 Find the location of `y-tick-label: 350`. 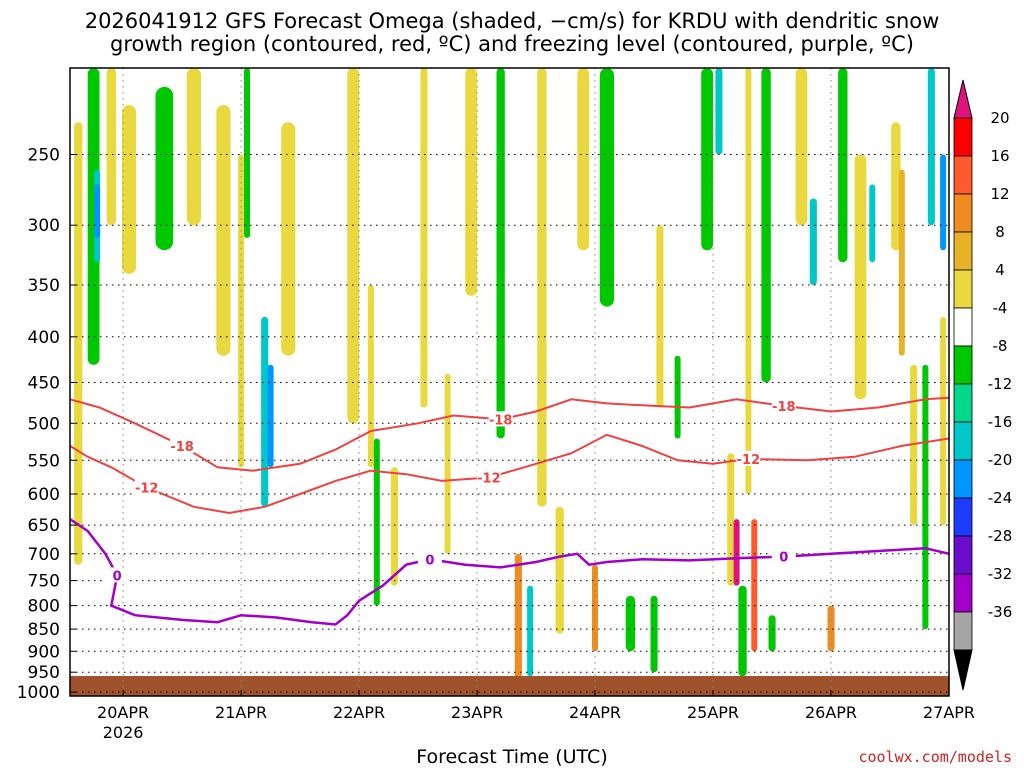

y-tick-label: 350 is located at coordinates (44, 286).